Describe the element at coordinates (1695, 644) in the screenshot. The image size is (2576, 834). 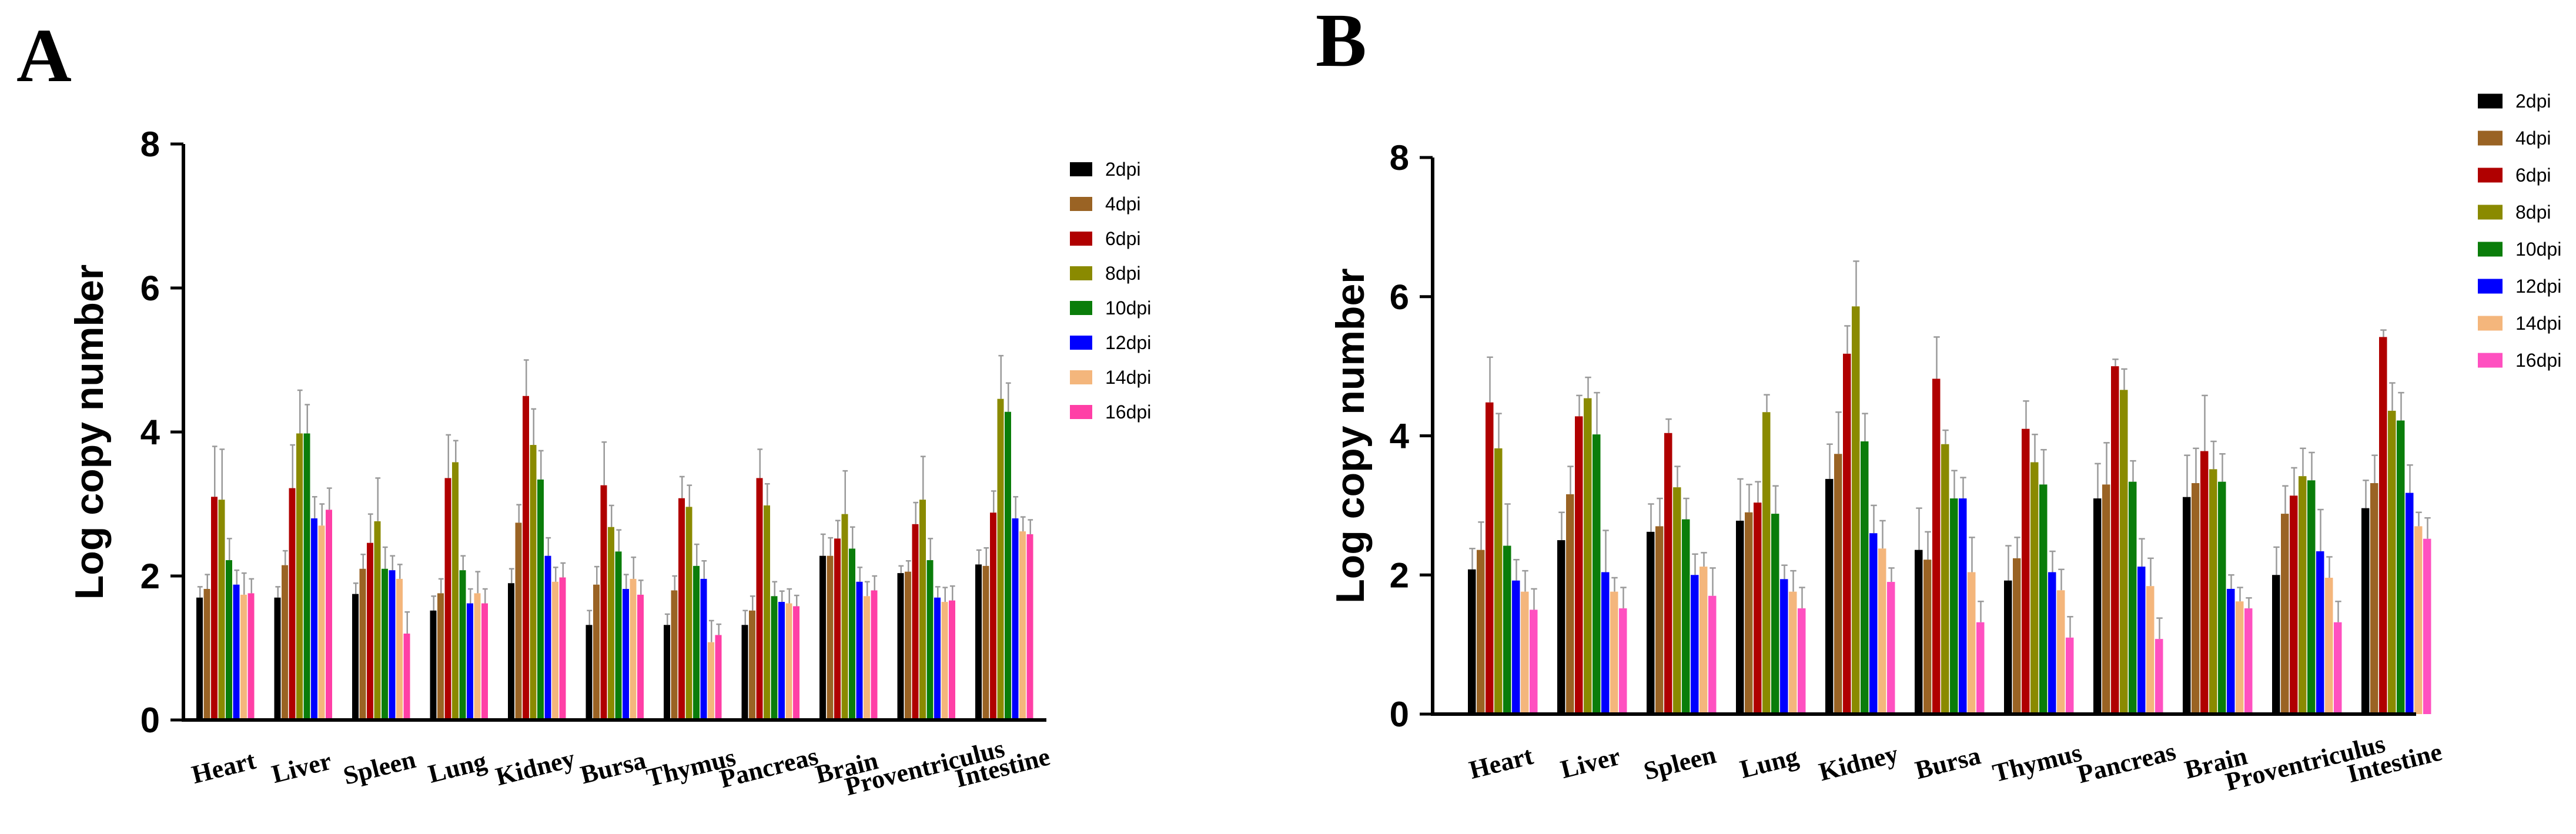
I see `bar-12dpi-spleen` at that location.